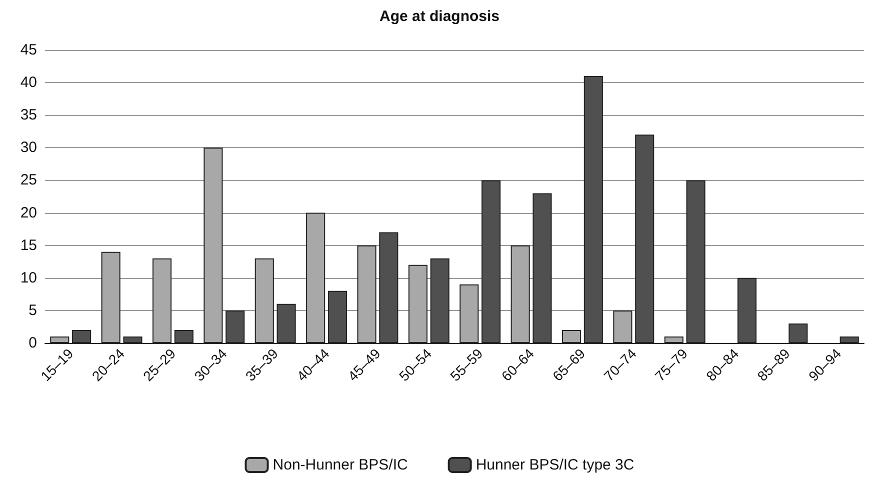  I want to click on y-tick-label: 10, so click(28, 277).